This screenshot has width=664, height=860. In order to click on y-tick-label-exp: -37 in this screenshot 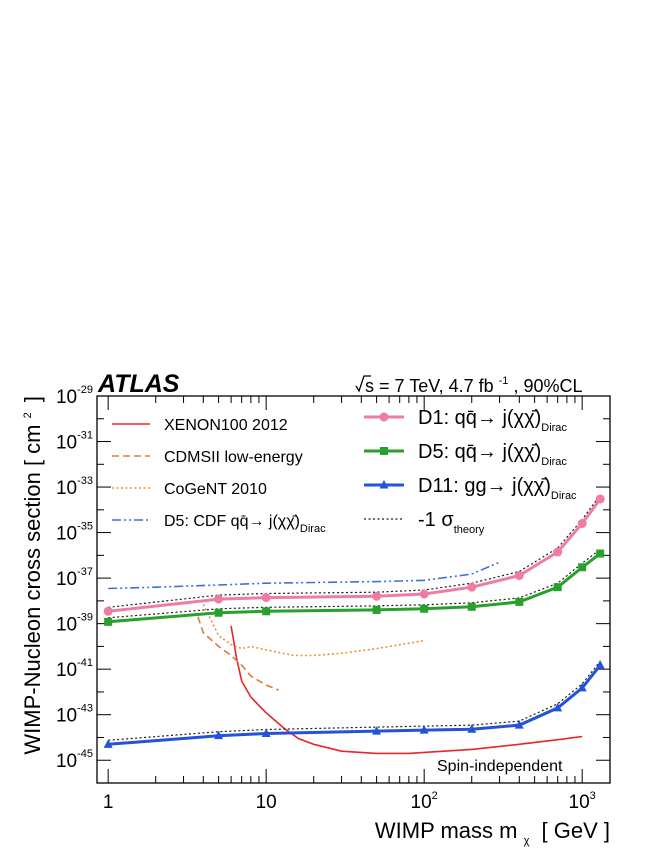, I will do `click(85, 572)`.